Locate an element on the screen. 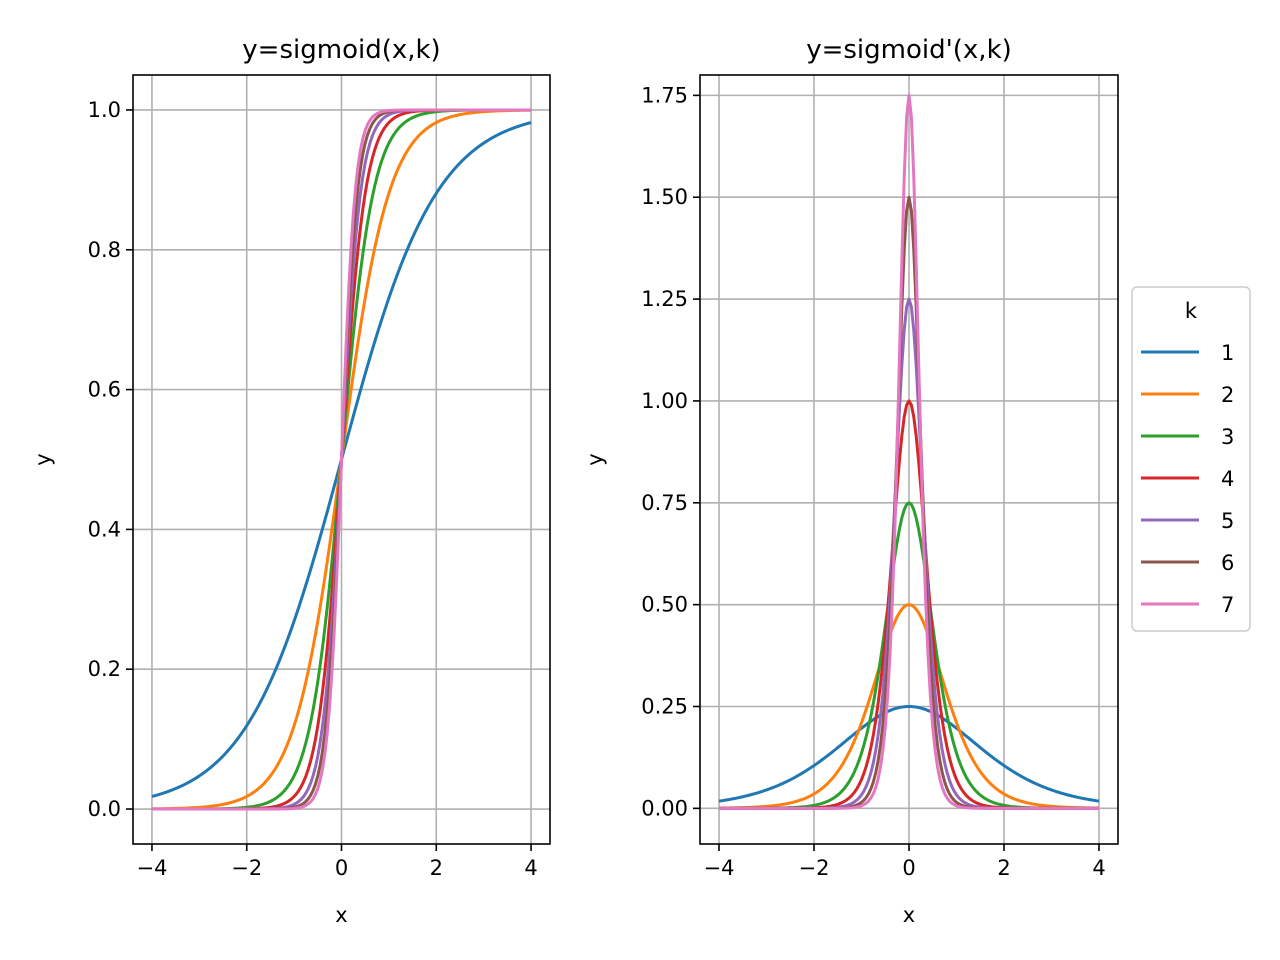 Image resolution: width=1280 pixels, height=960 pixels. y-tick-label: 1.00 is located at coordinates (664, 401).